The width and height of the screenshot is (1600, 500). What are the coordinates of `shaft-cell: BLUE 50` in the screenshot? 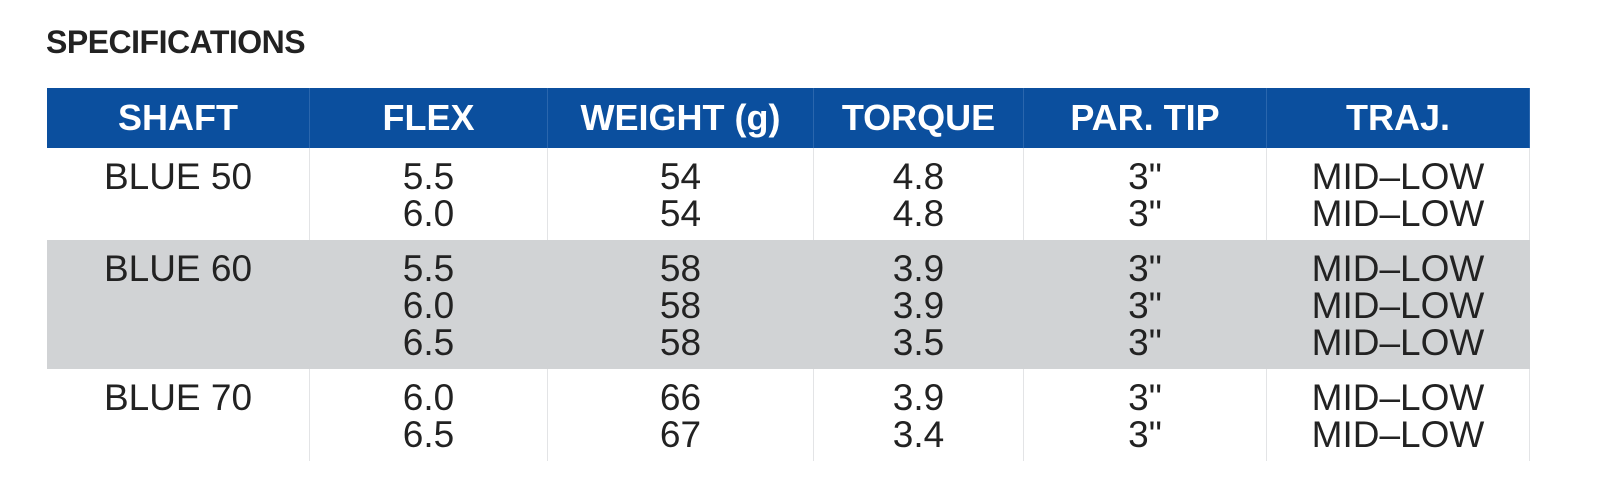 It's located at (178, 194).